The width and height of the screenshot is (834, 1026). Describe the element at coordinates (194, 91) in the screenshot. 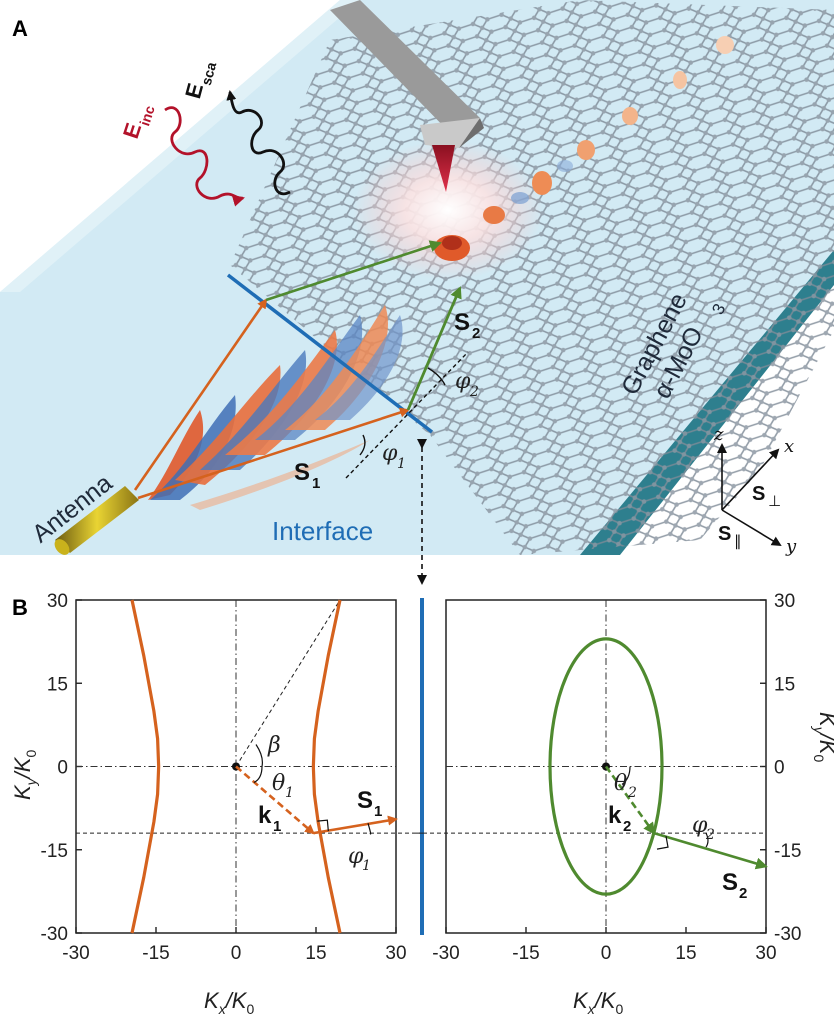

I see `e-sca-text: E` at that location.